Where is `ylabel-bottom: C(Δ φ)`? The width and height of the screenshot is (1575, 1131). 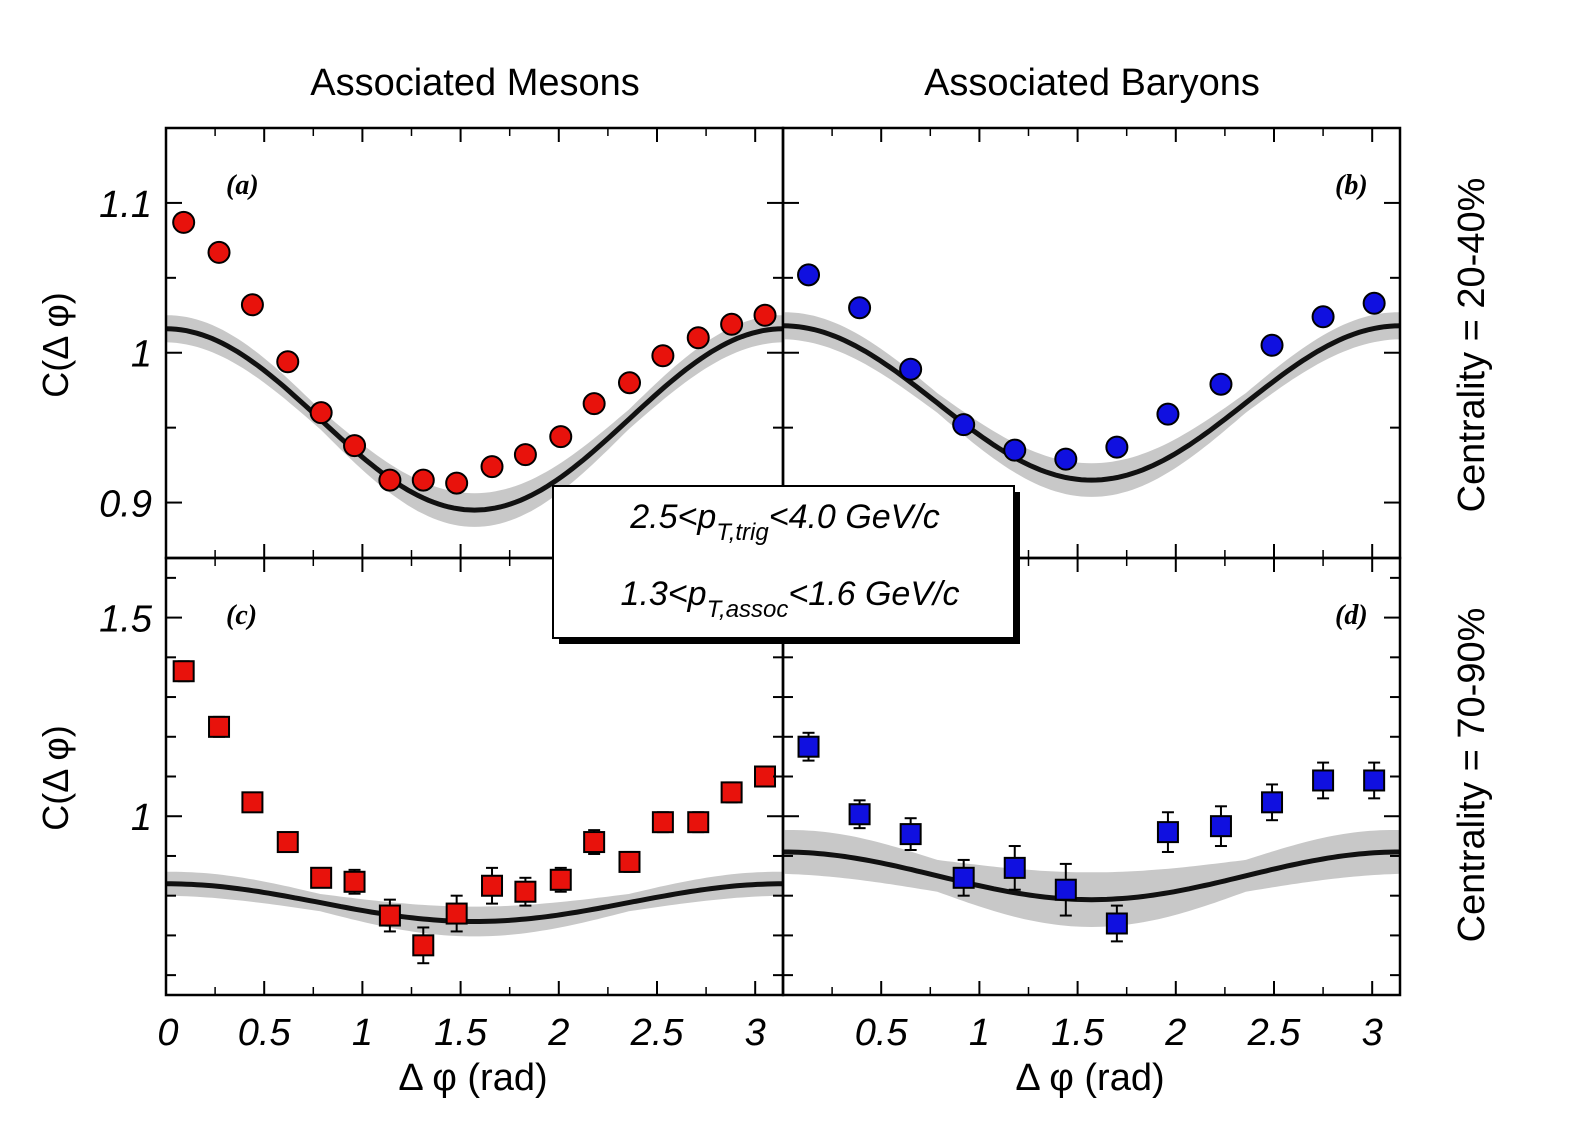 ylabel-bottom: C(Δ φ) is located at coordinates (55, 777).